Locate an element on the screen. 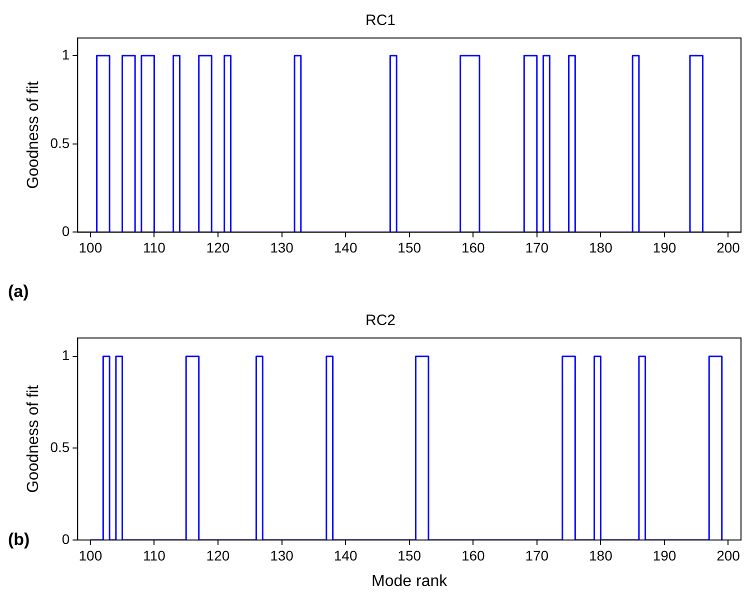 This screenshot has width=747, height=599. text: (a) is located at coordinates (18, 292).